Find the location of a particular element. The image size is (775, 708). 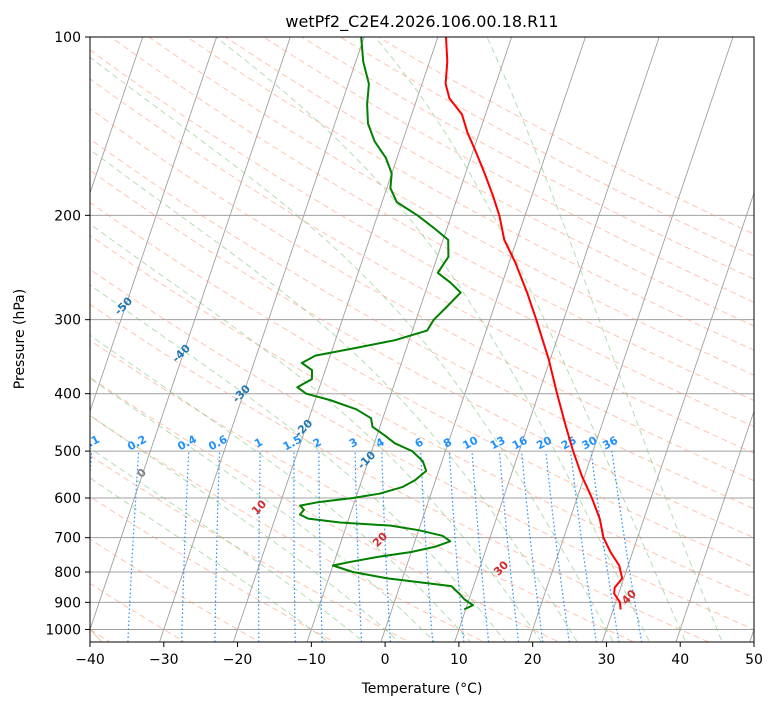

y-tick-label: 800 is located at coordinates (67, 573).